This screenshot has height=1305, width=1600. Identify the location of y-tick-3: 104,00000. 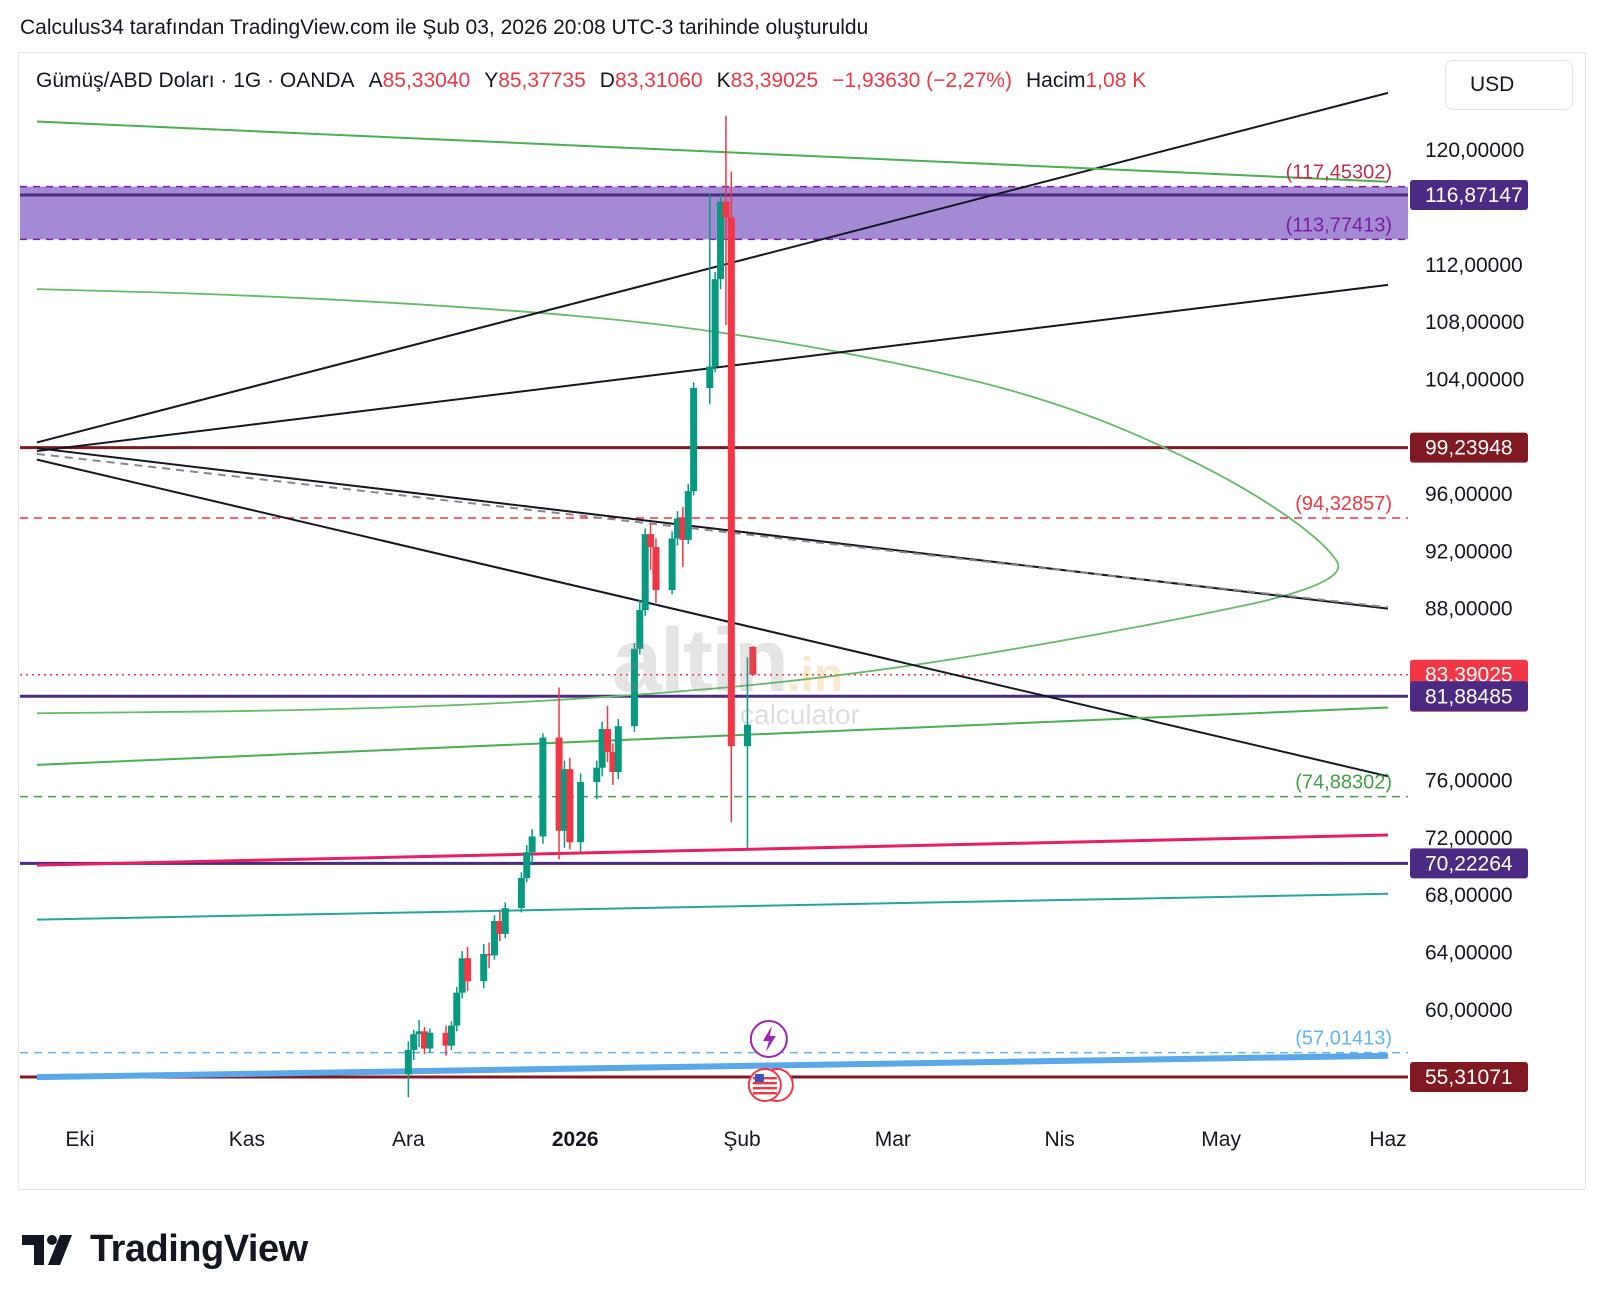
(1474, 379).